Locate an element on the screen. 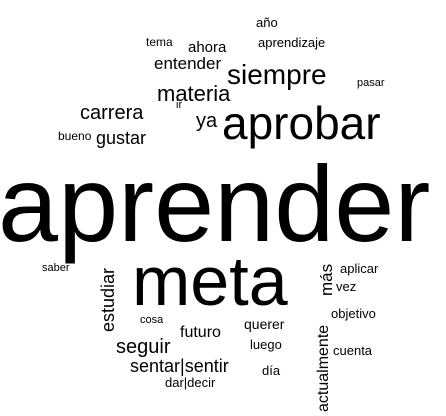 The width and height of the screenshot is (446, 416). word: aprobar is located at coordinates (301, 123).